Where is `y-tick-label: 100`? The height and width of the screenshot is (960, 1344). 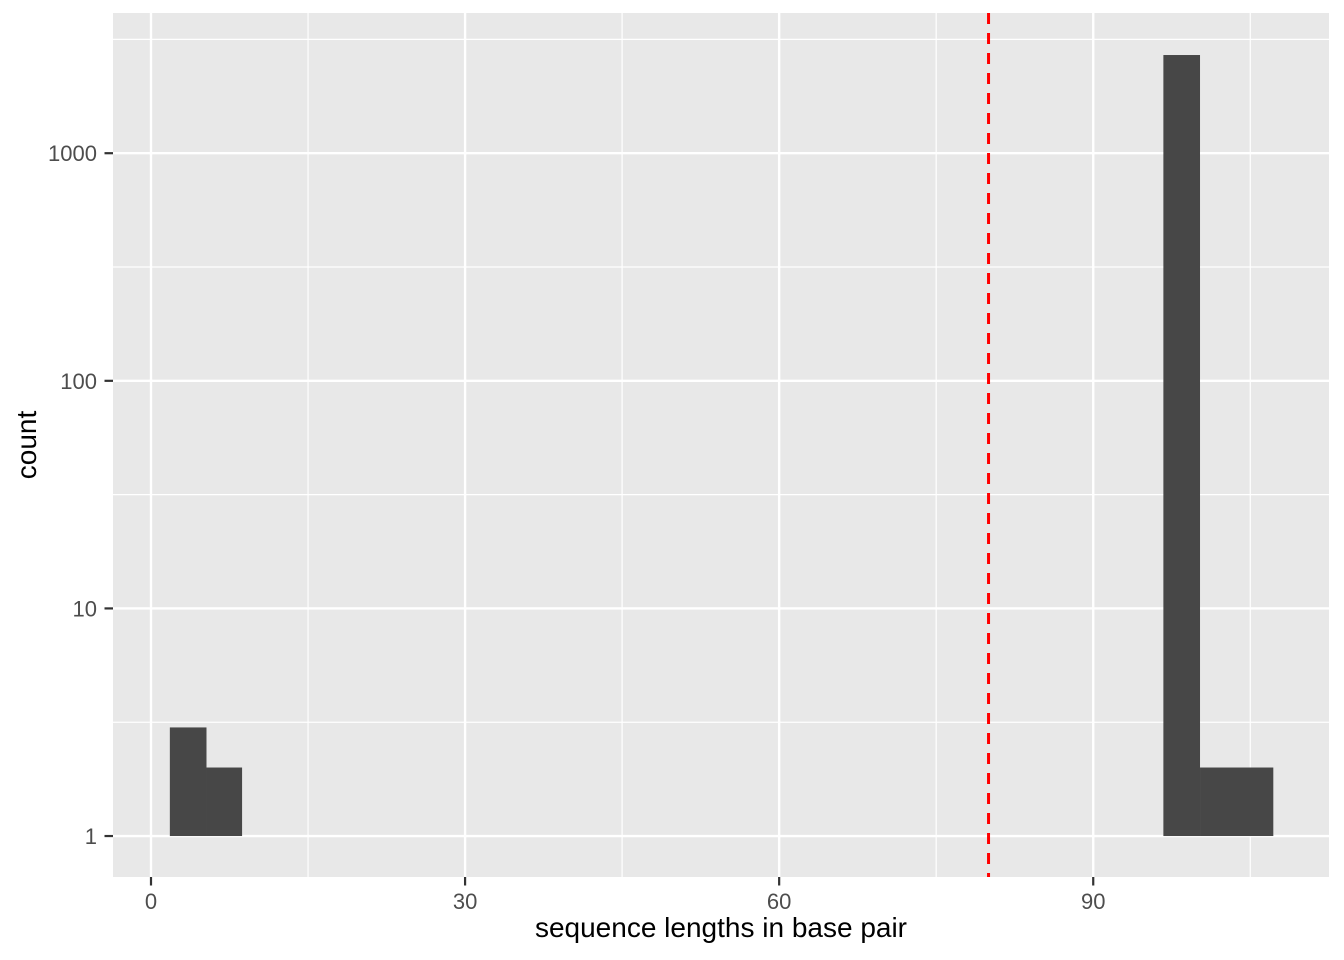 y-tick-label: 100 is located at coordinates (78, 381).